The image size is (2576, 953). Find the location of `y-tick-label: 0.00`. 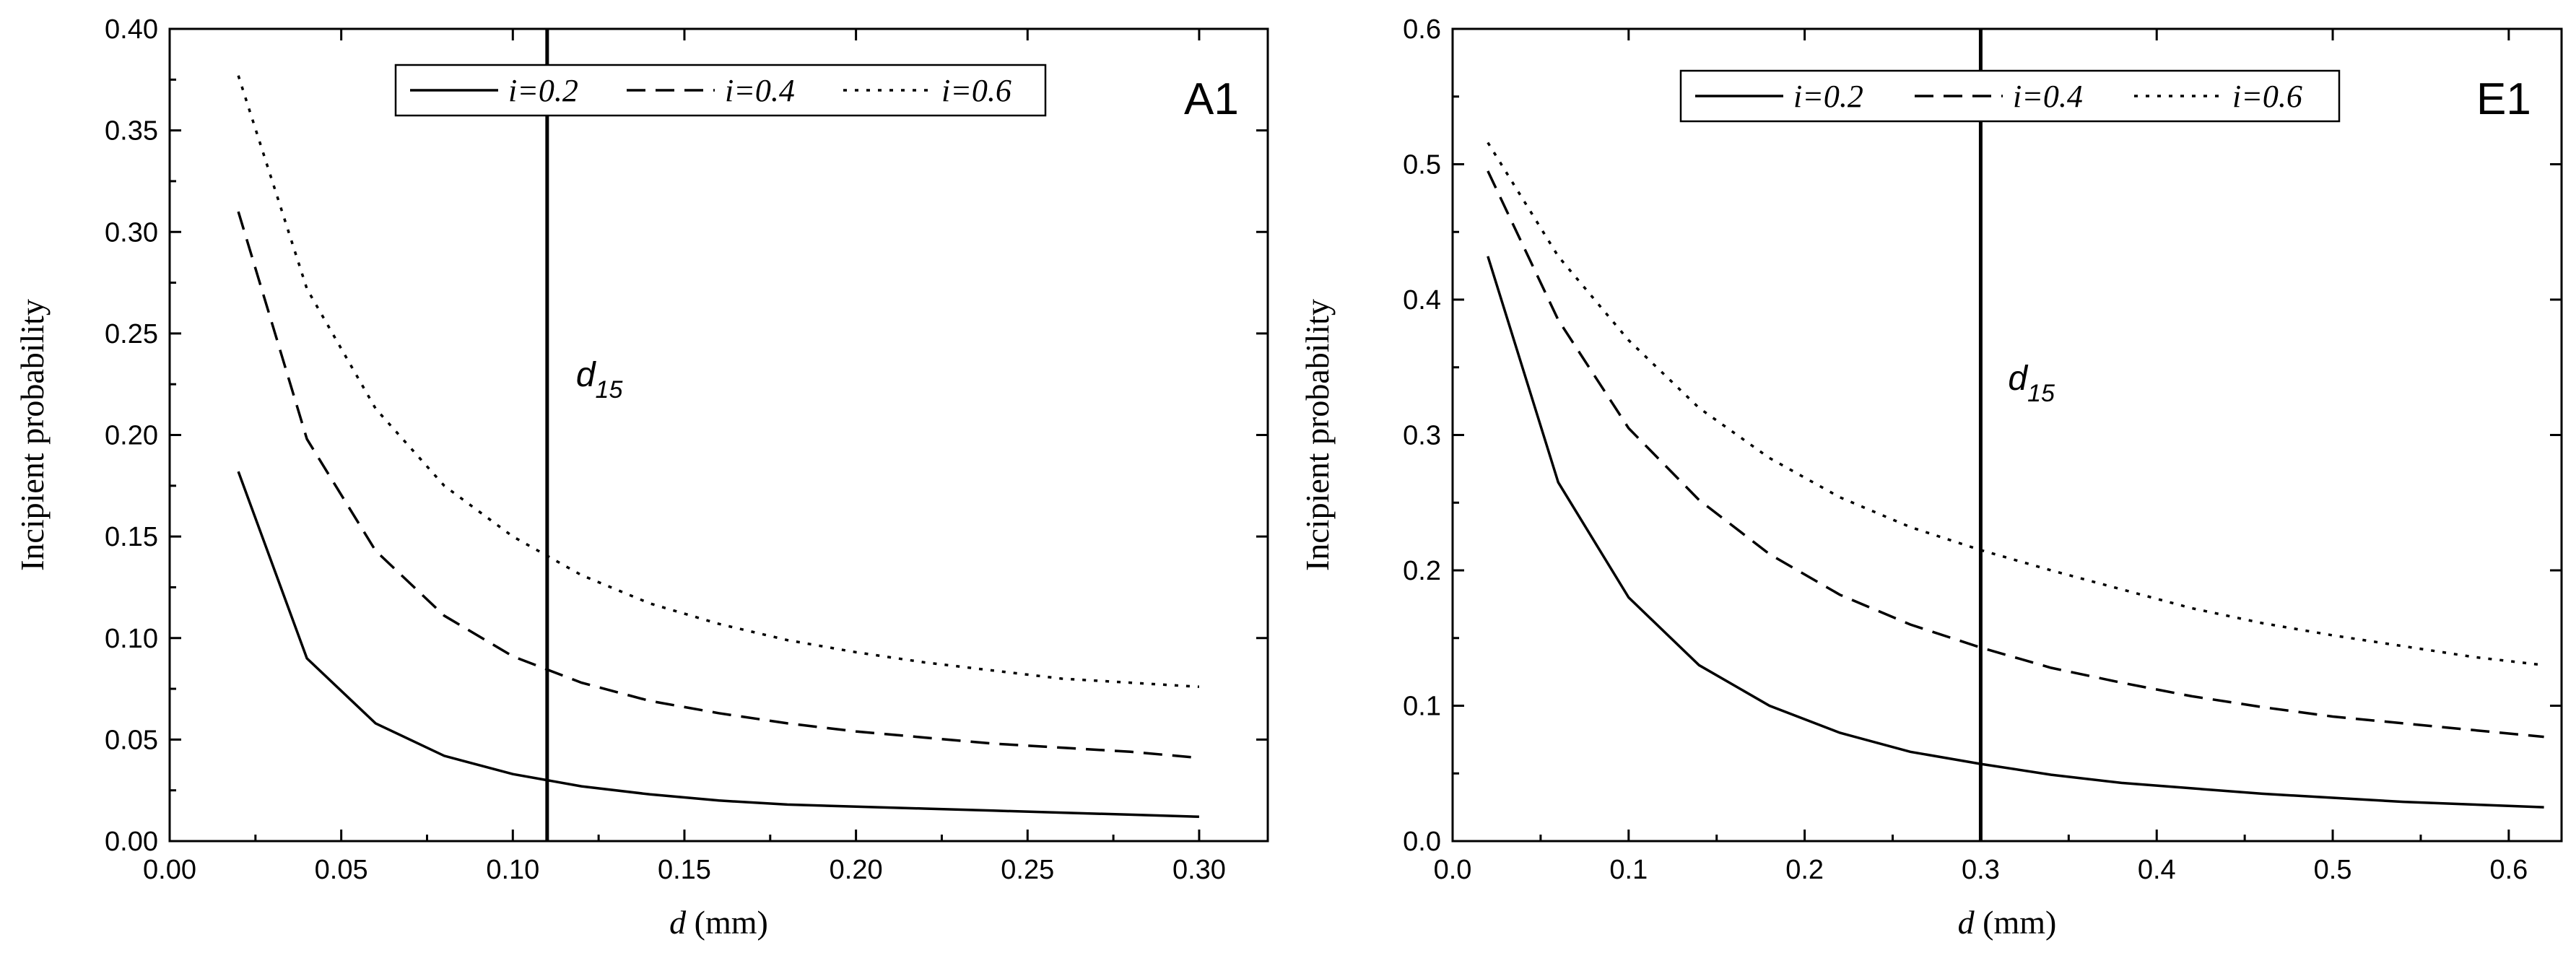

y-tick-label: 0.00 is located at coordinates (131, 842).